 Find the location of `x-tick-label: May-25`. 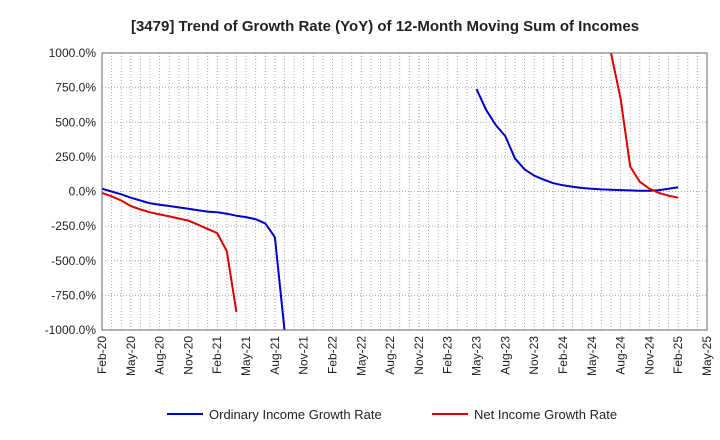

x-tick-label: May-25 is located at coordinates (707, 356).